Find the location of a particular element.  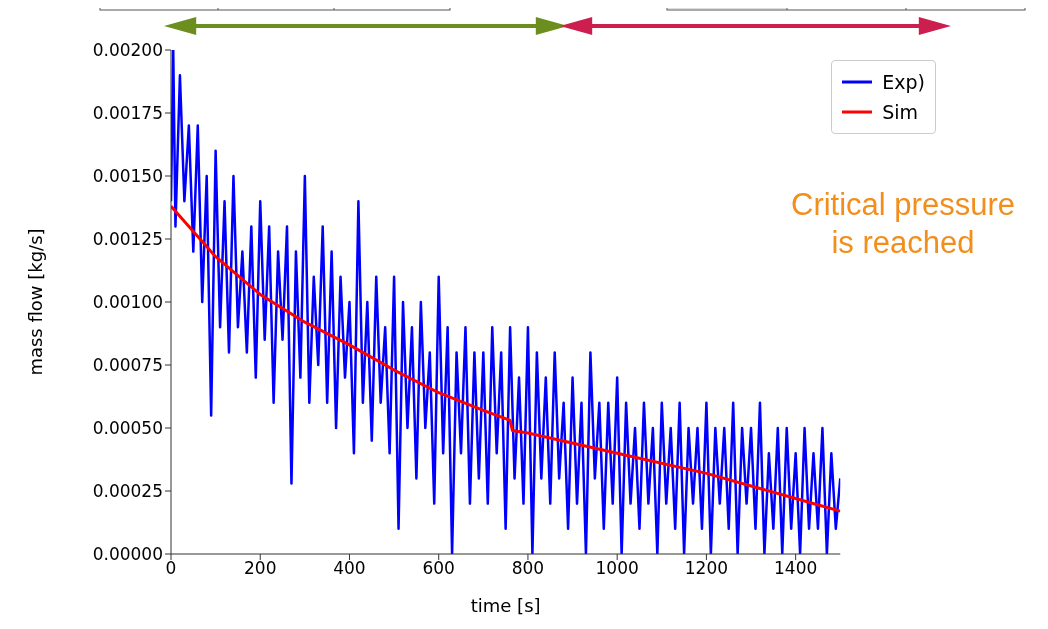

x-tick-label: 200 is located at coordinates (260, 568).